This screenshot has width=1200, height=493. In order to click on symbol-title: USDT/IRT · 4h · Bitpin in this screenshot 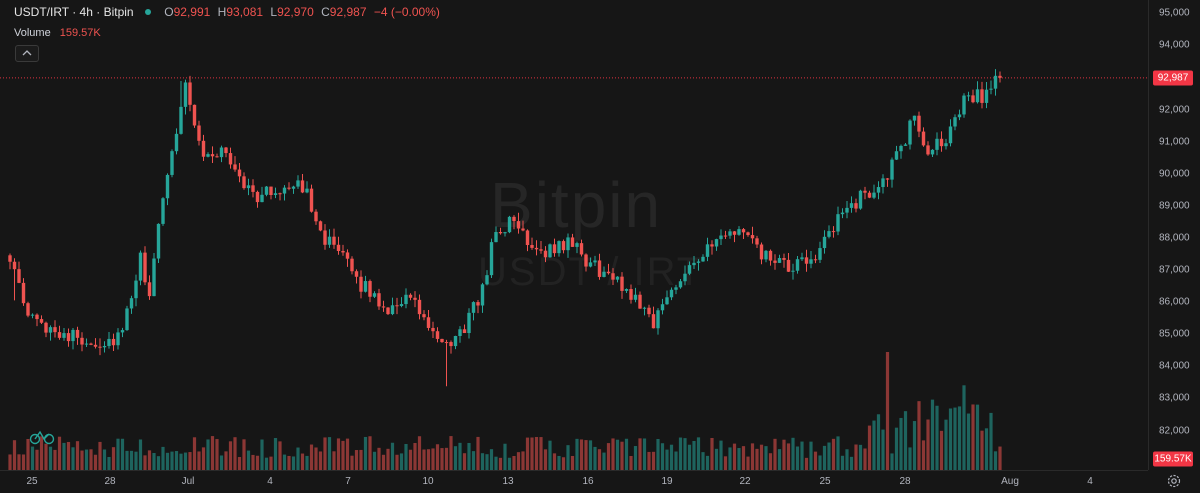, I will do `click(74, 12)`.